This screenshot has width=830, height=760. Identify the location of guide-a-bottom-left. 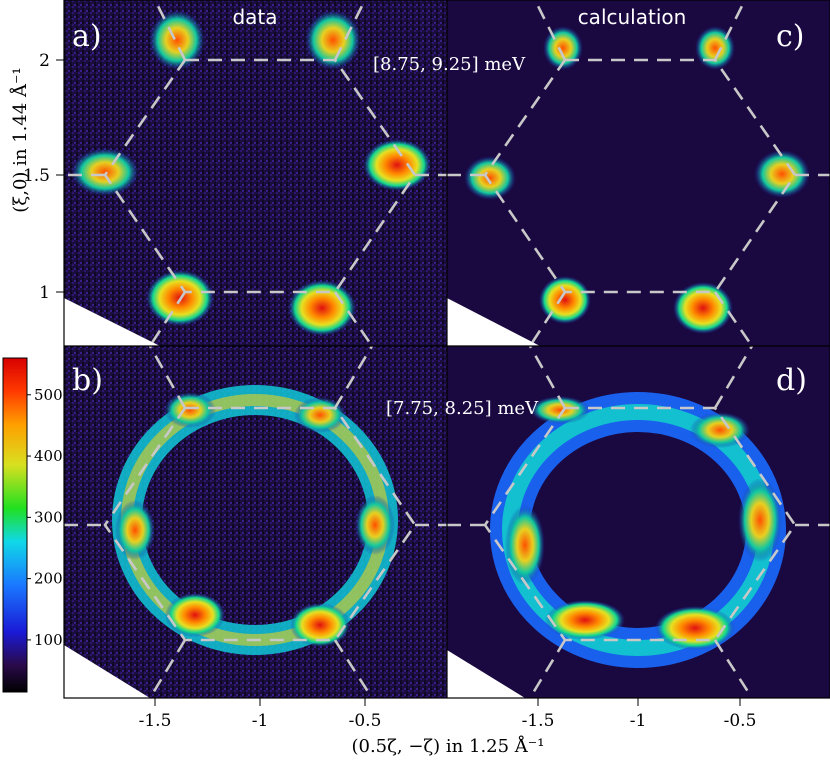
(167, 319).